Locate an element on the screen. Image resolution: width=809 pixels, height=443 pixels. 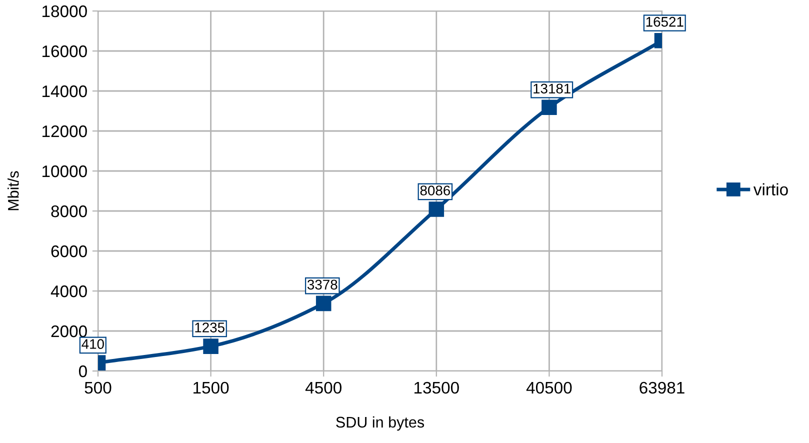
data-label: 13181 is located at coordinates (552, 89).